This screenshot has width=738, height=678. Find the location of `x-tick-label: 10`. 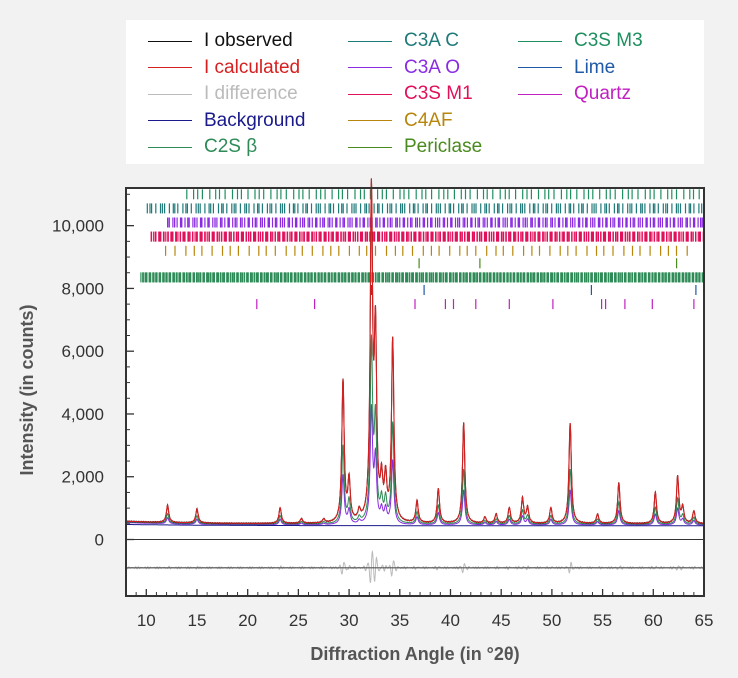

x-tick-label: 10 is located at coordinates (146, 620).